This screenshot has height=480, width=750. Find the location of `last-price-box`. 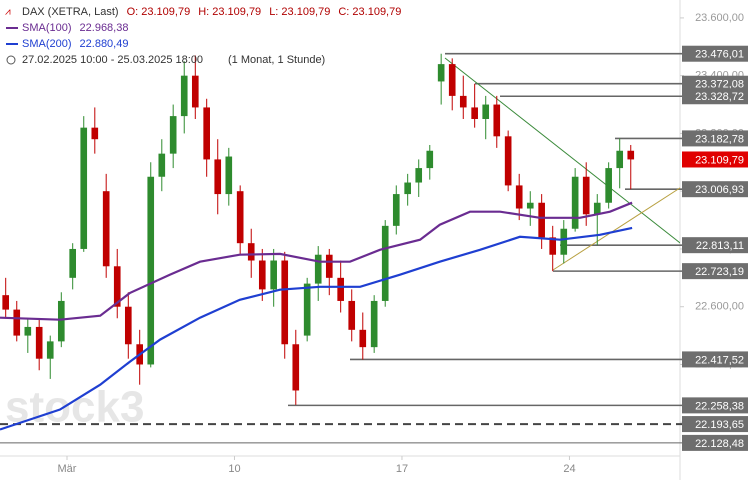

last-price-box is located at coordinates (715, 159).